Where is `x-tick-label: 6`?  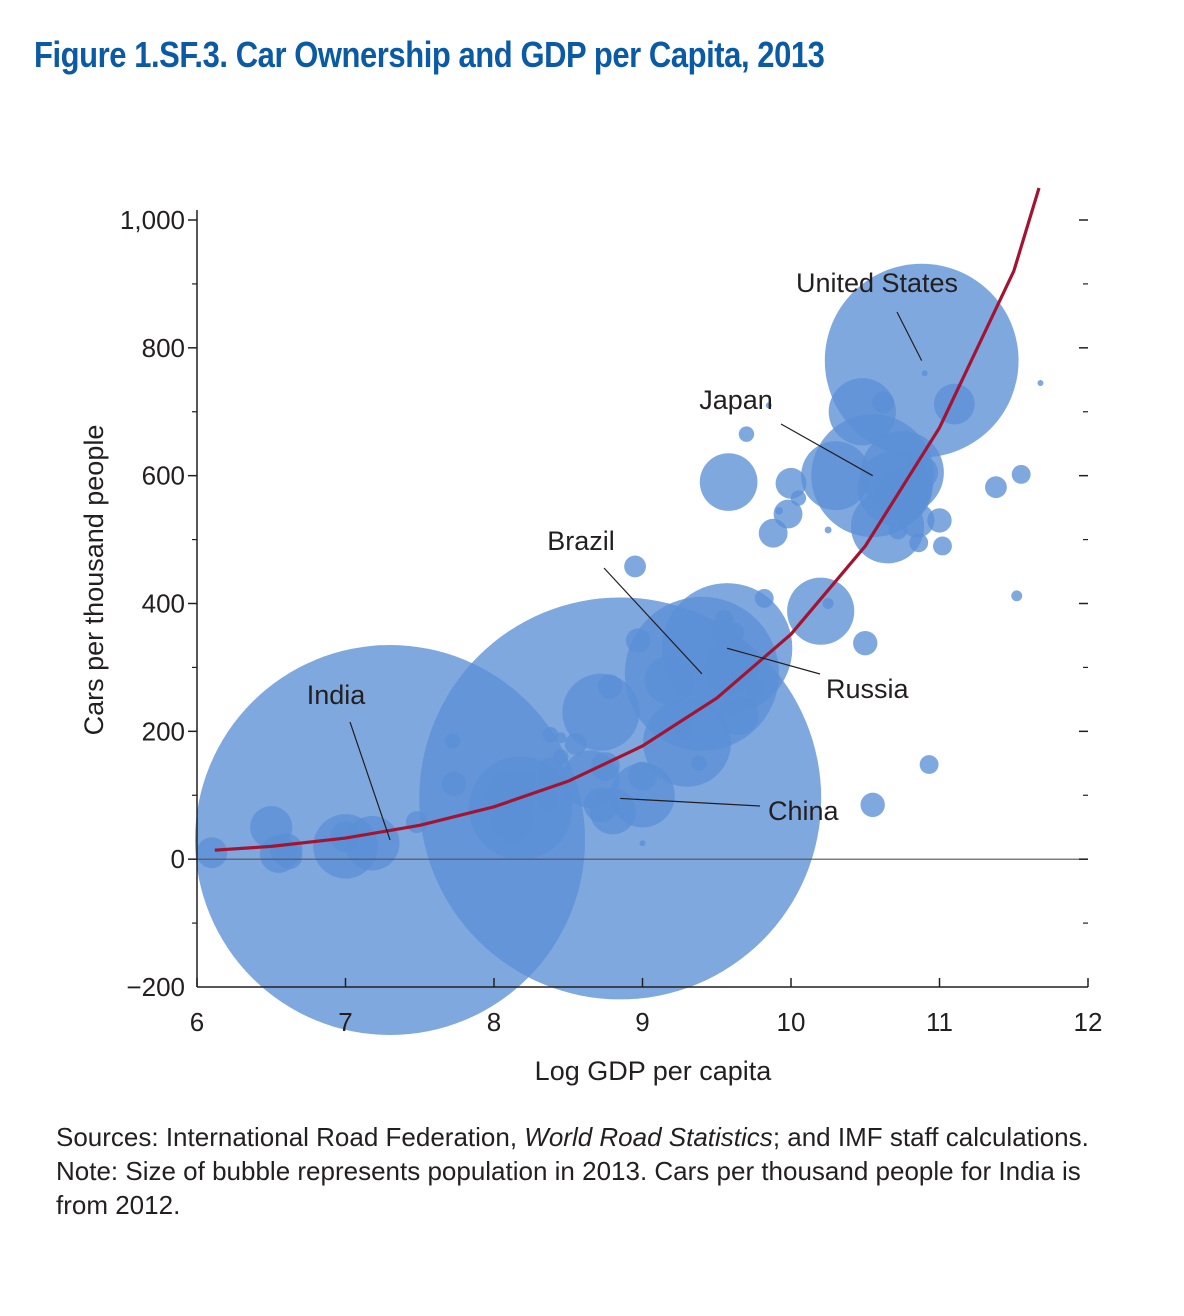 x-tick-label: 6 is located at coordinates (197, 1022).